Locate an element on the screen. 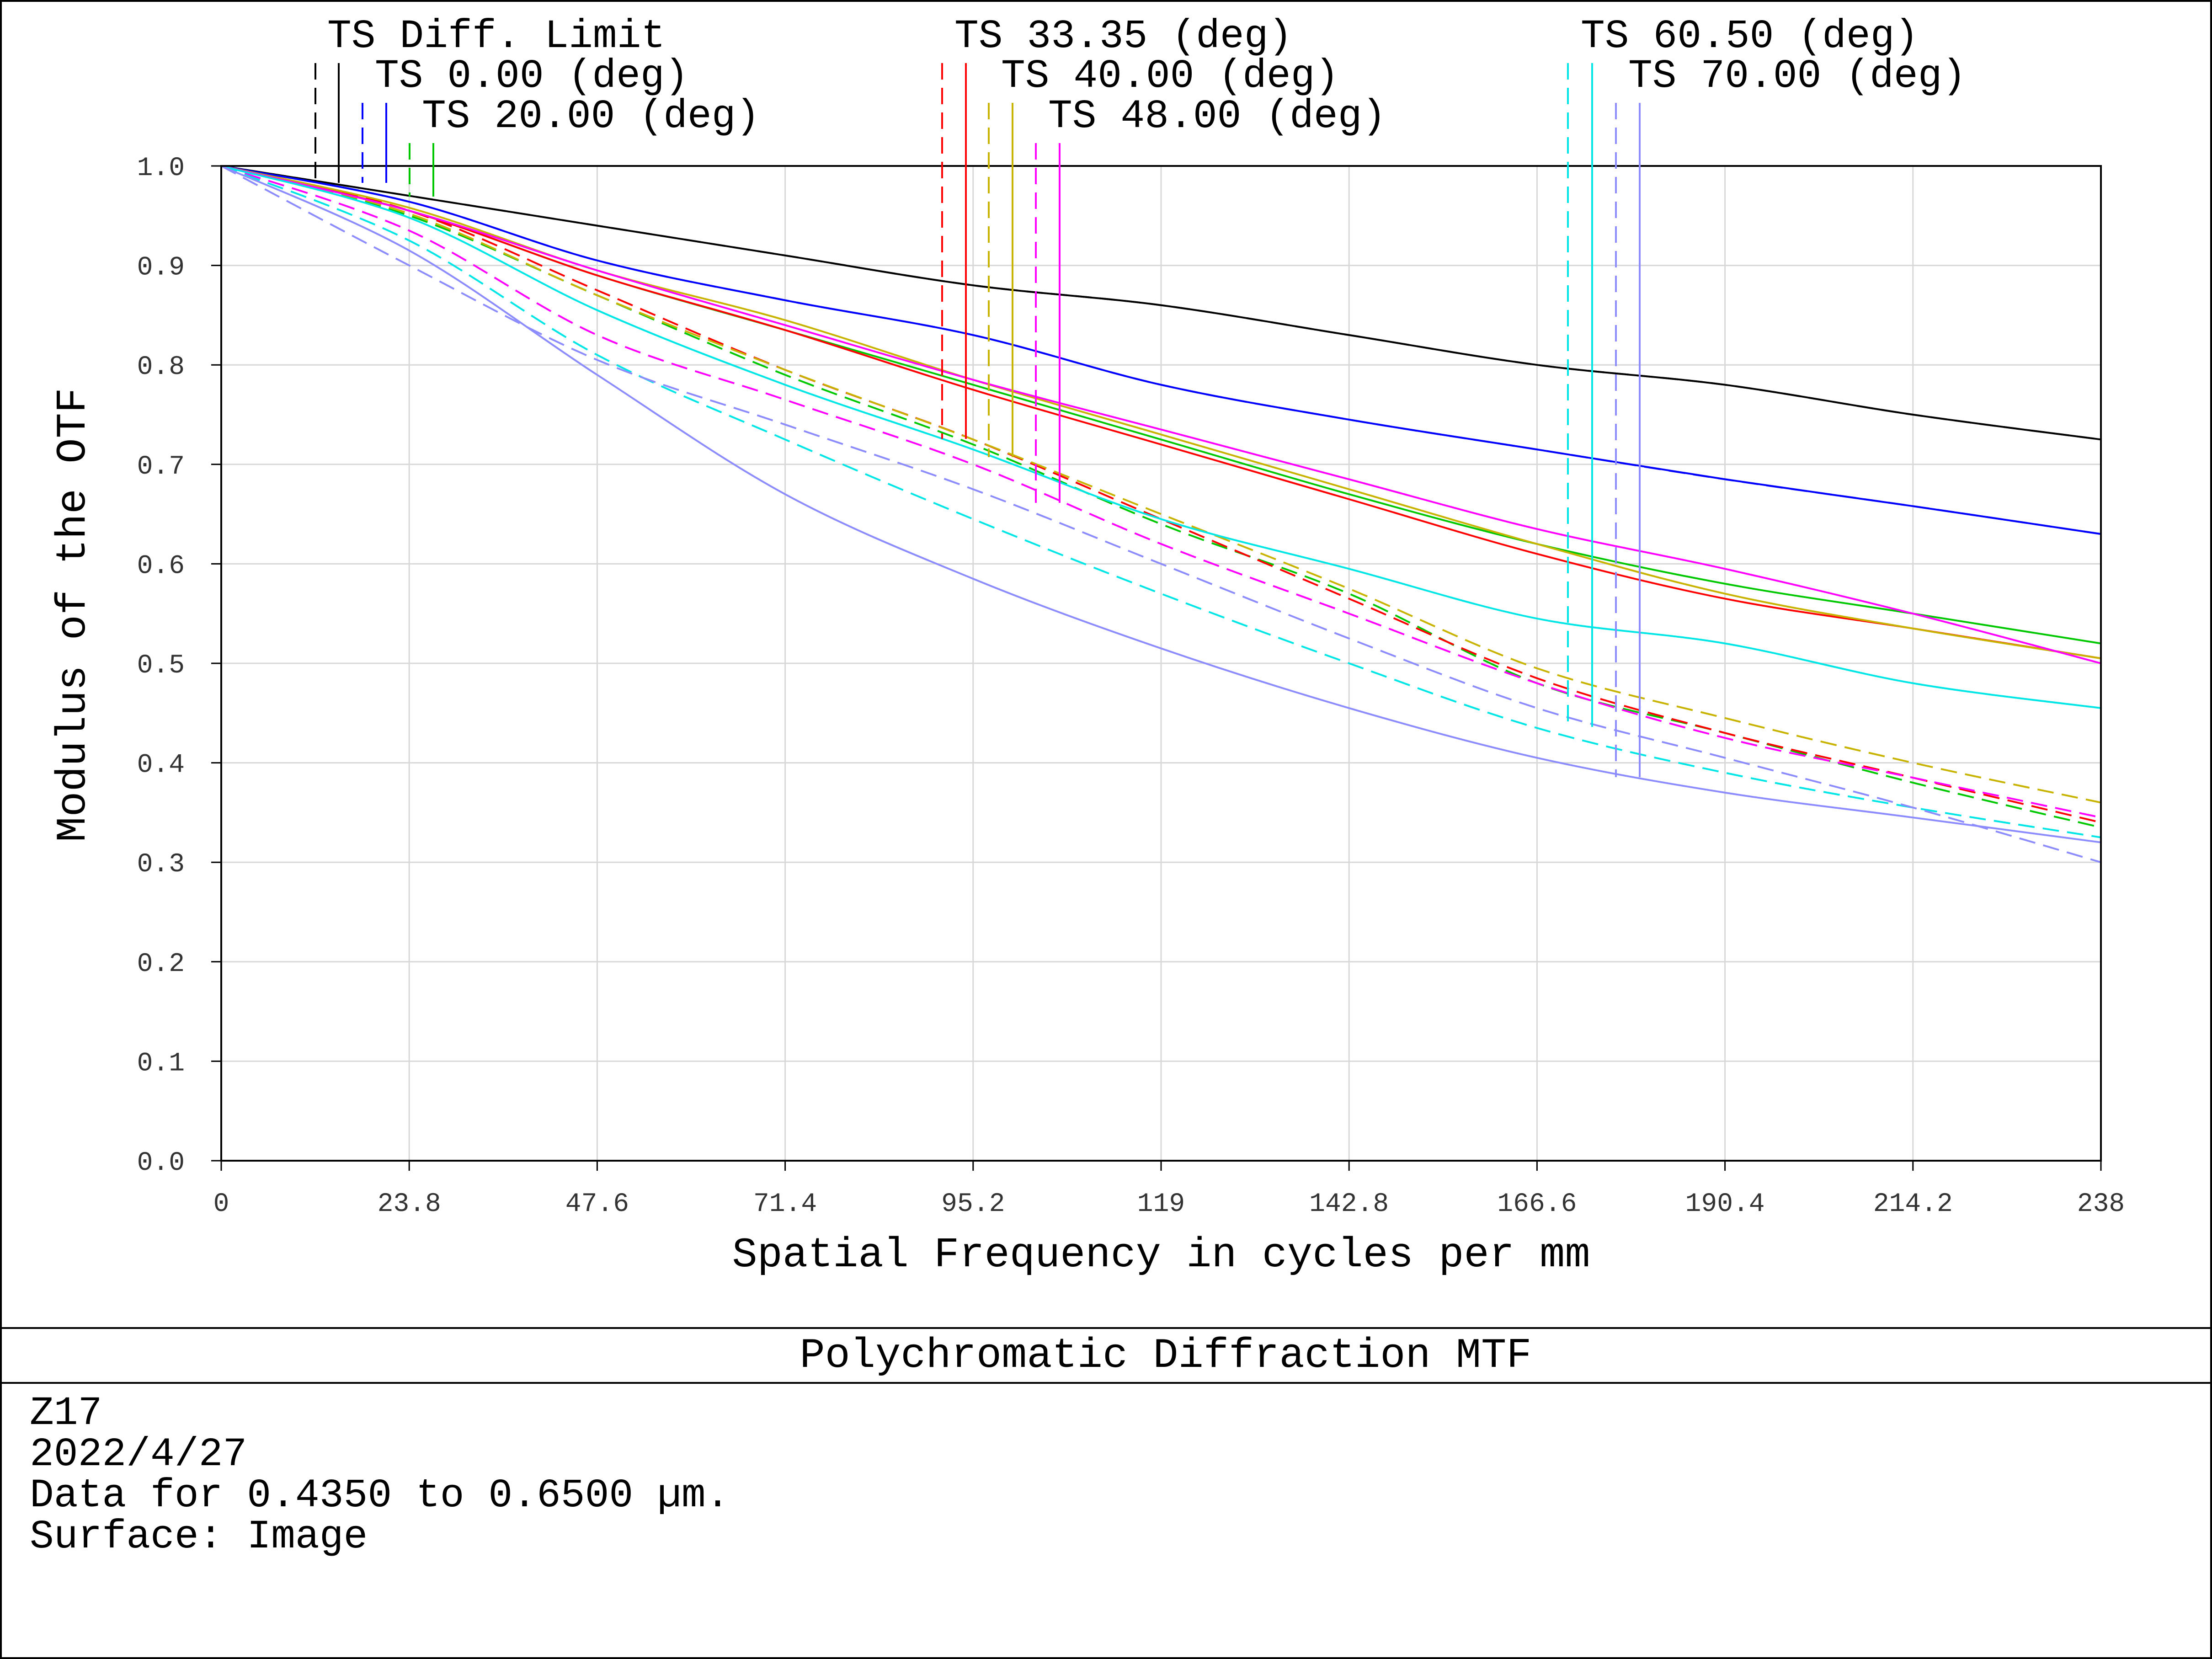 The image size is (2212, 1659). x-tick-label: 95.2 is located at coordinates (973, 1205).